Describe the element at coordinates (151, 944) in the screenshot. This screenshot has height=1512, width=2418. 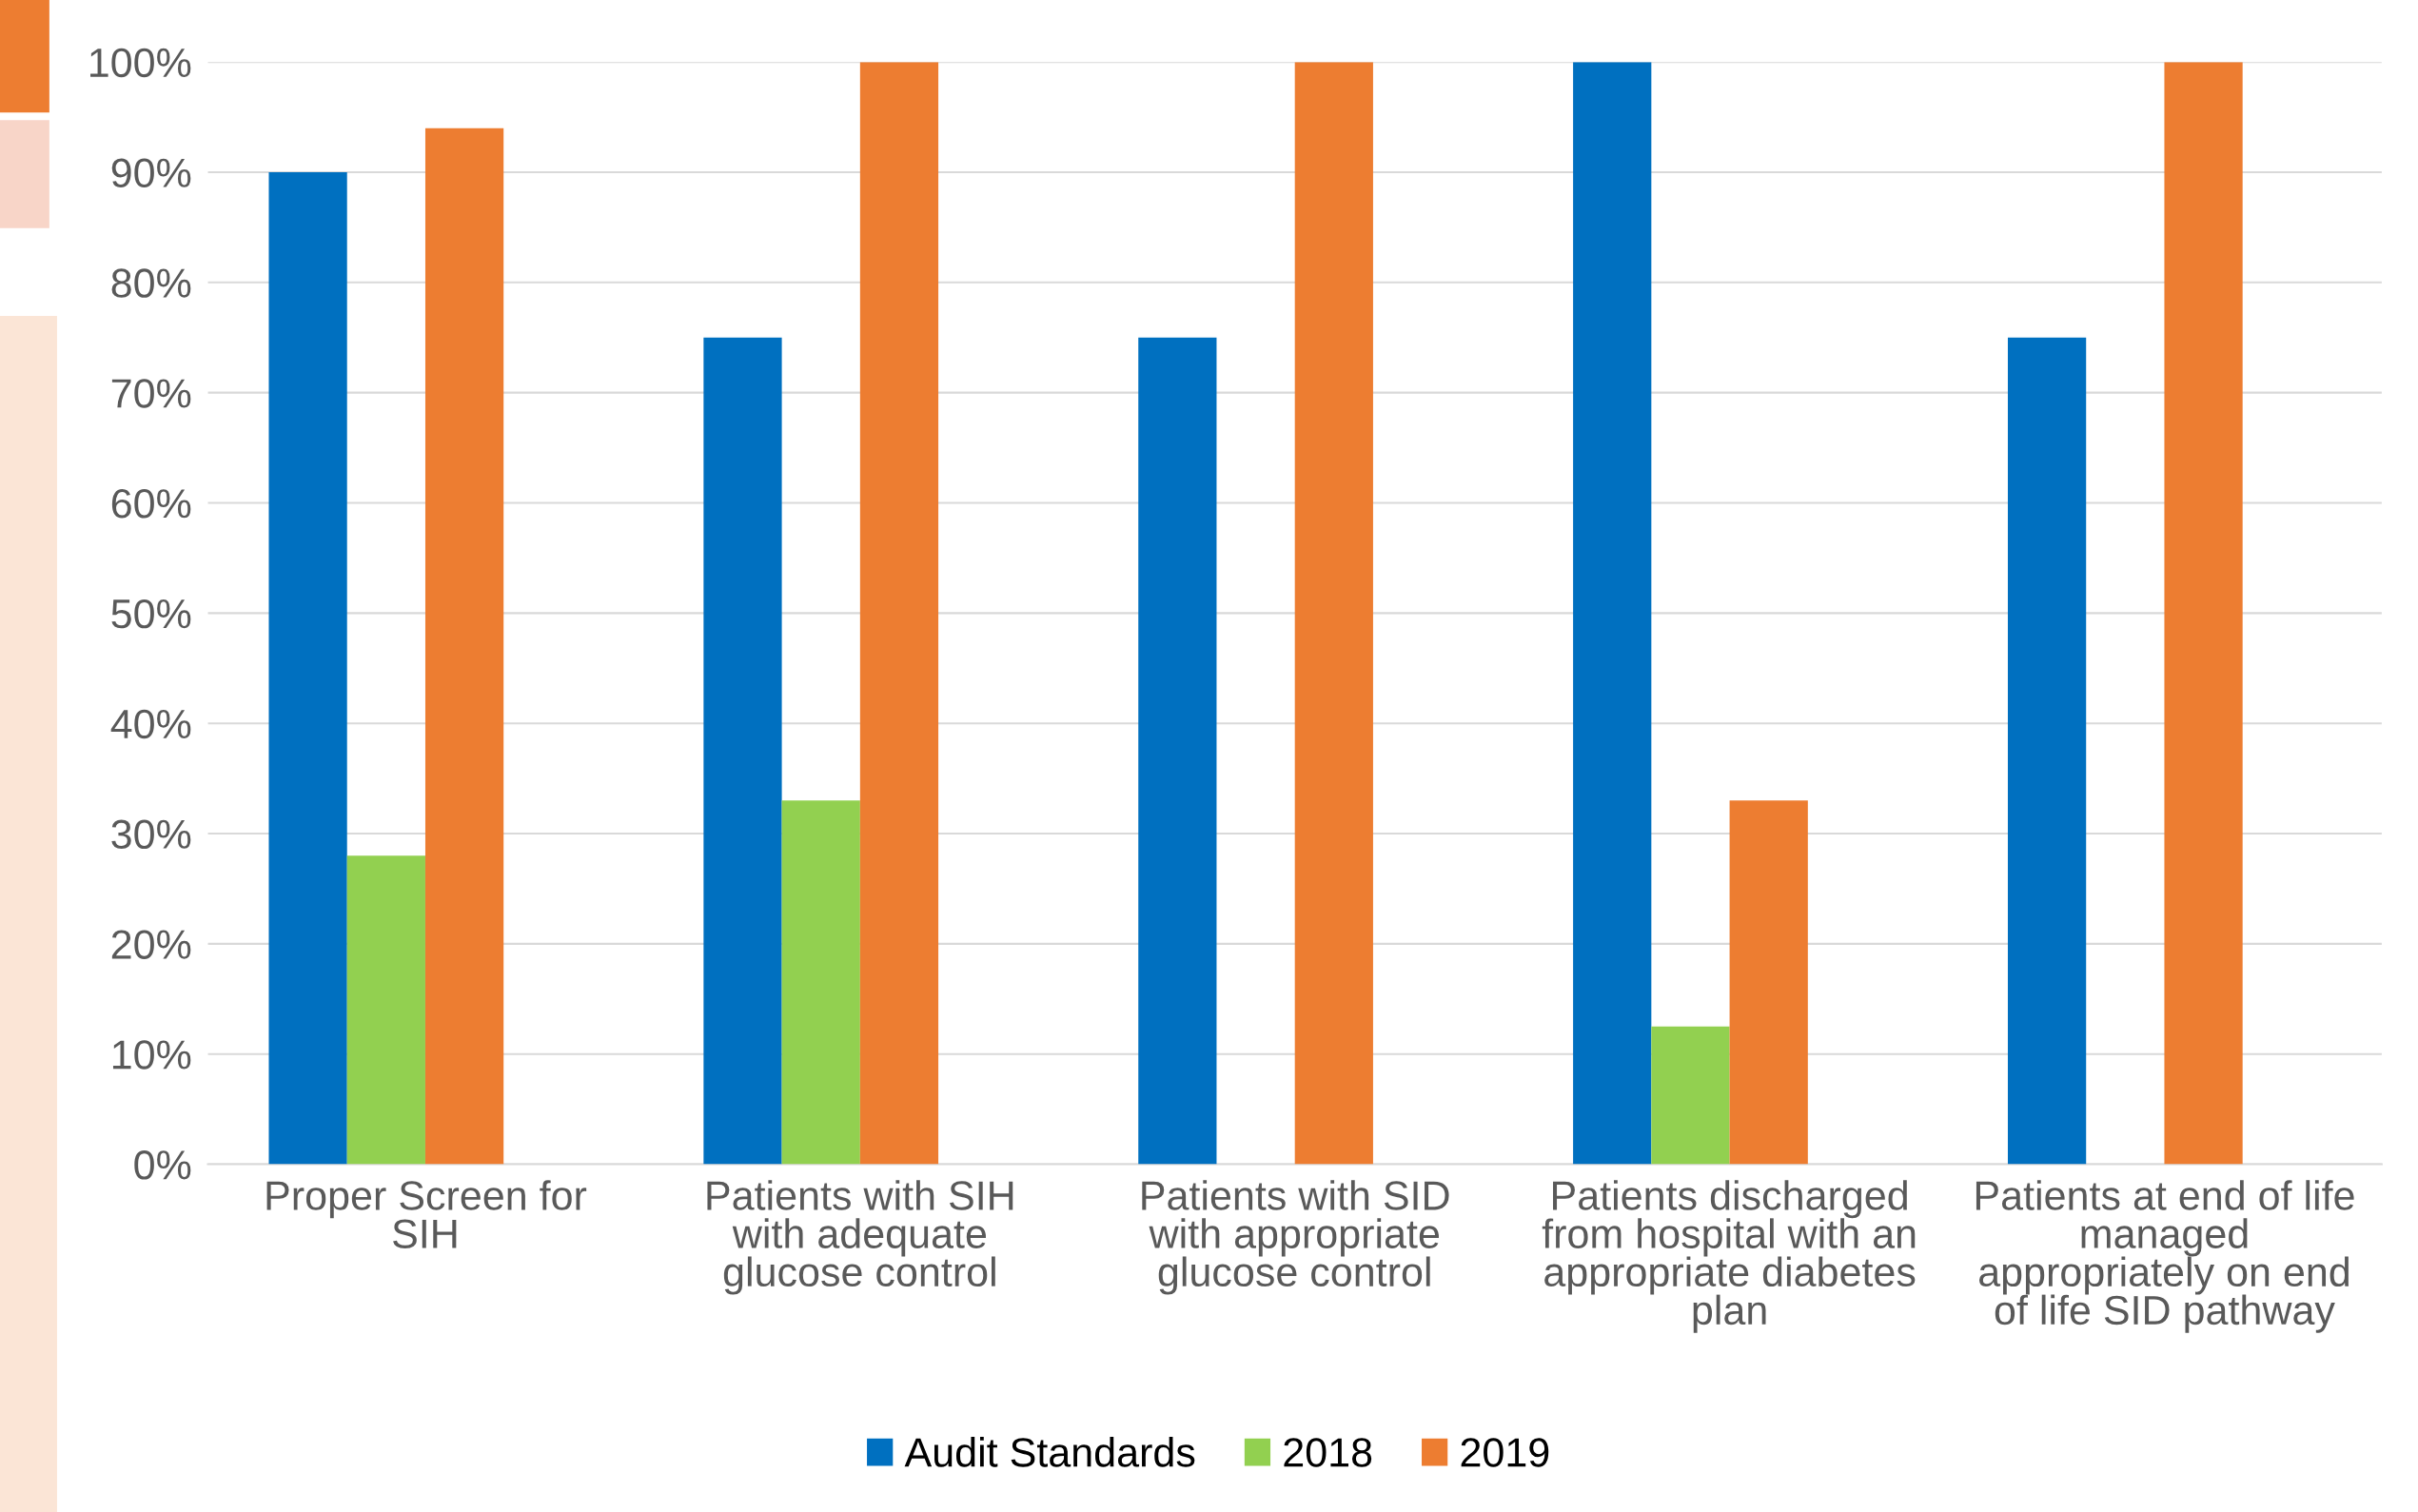
I see `y-tick-label: 20%` at that location.